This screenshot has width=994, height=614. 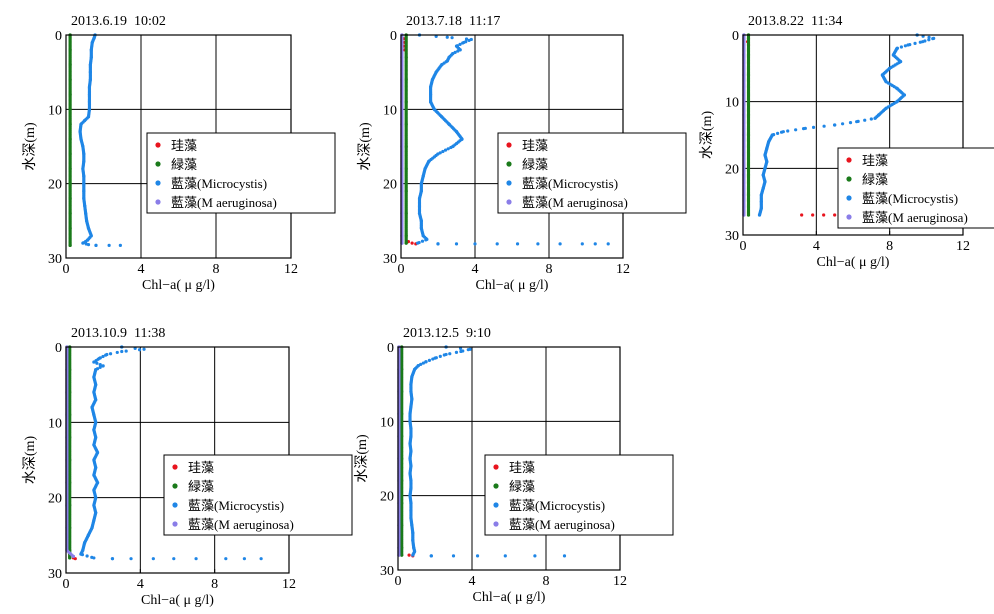 What do you see at coordinates (258, 495) in the screenshot?
I see `legend-box` at bounding box center [258, 495].